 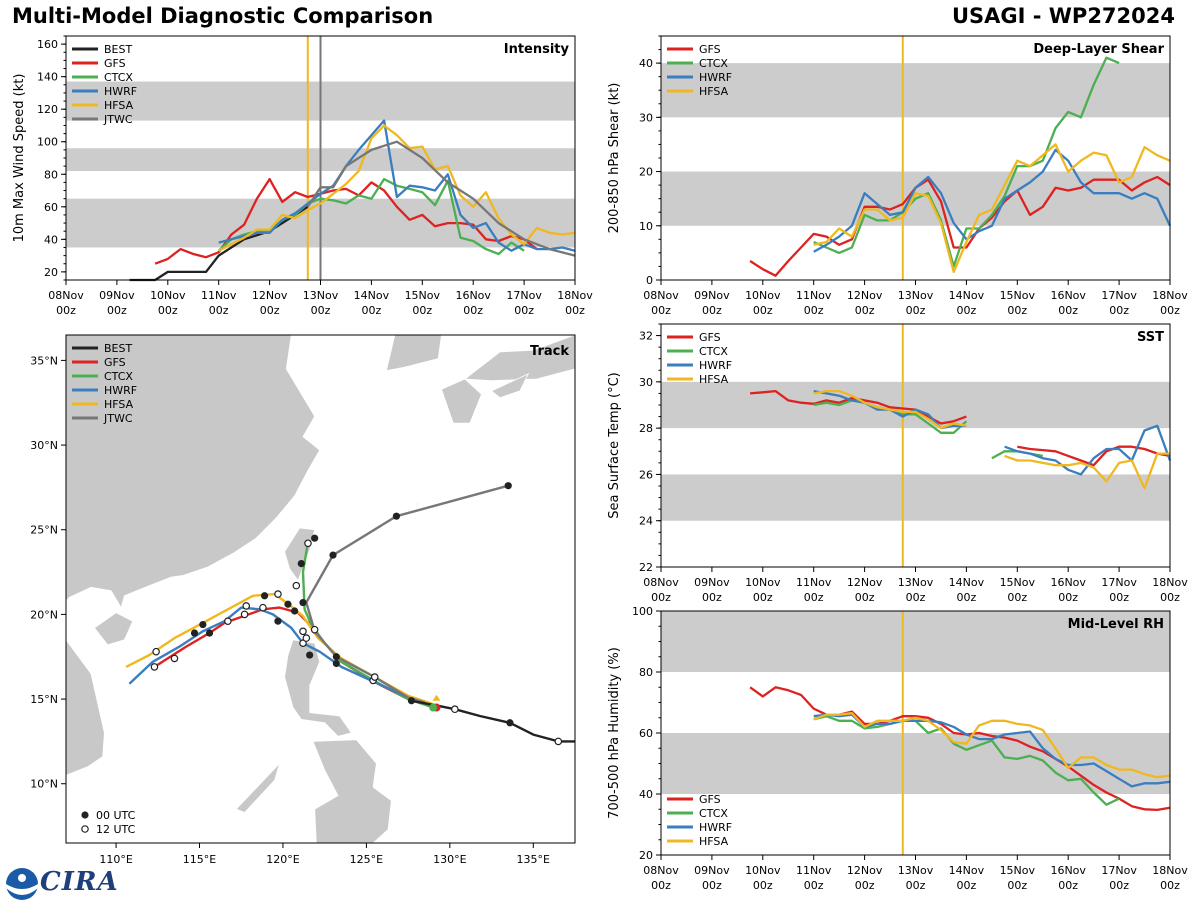 I want to click on sst-xtick-label: 18Nov, so click(x=1170, y=582).